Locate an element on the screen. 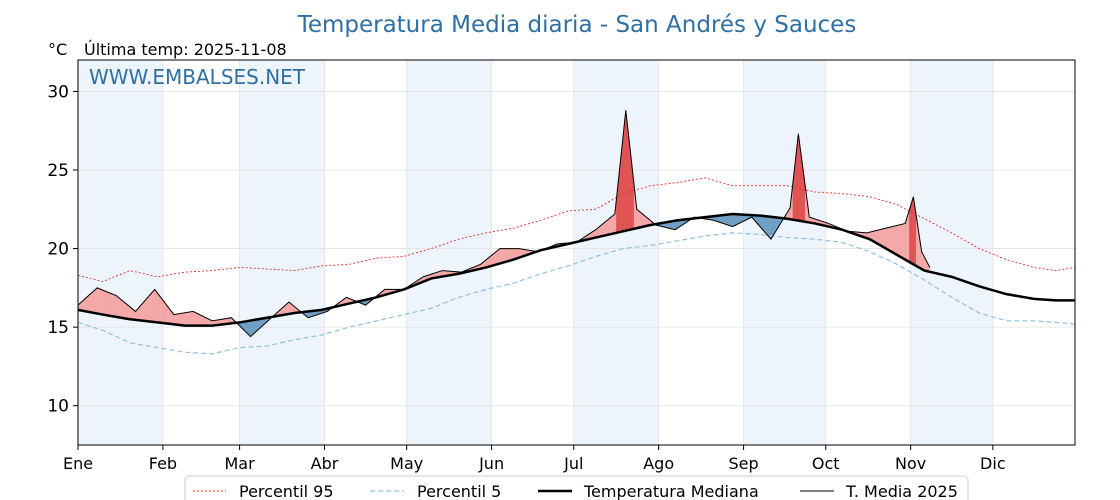 The image size is (1120, 500). x-tick-label: Dic is located at coordinates (993, 463).